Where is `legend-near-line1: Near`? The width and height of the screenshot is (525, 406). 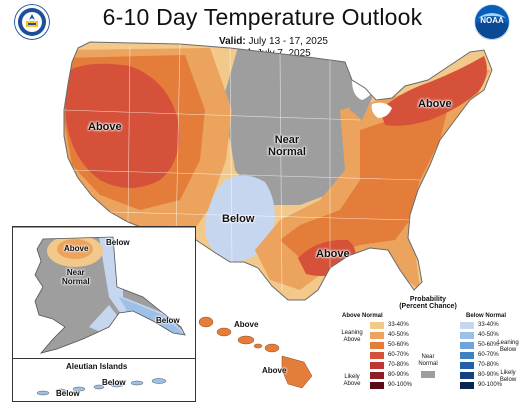 legend-near-line1: Near is located at coordinates (428, 357).